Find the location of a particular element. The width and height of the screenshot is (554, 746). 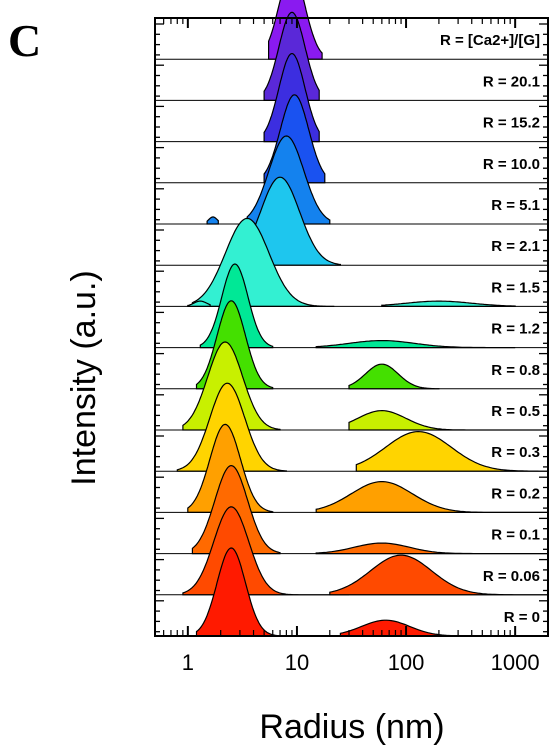

ridge-label-13: R = 20.1 is located at coordinates (511, 81).